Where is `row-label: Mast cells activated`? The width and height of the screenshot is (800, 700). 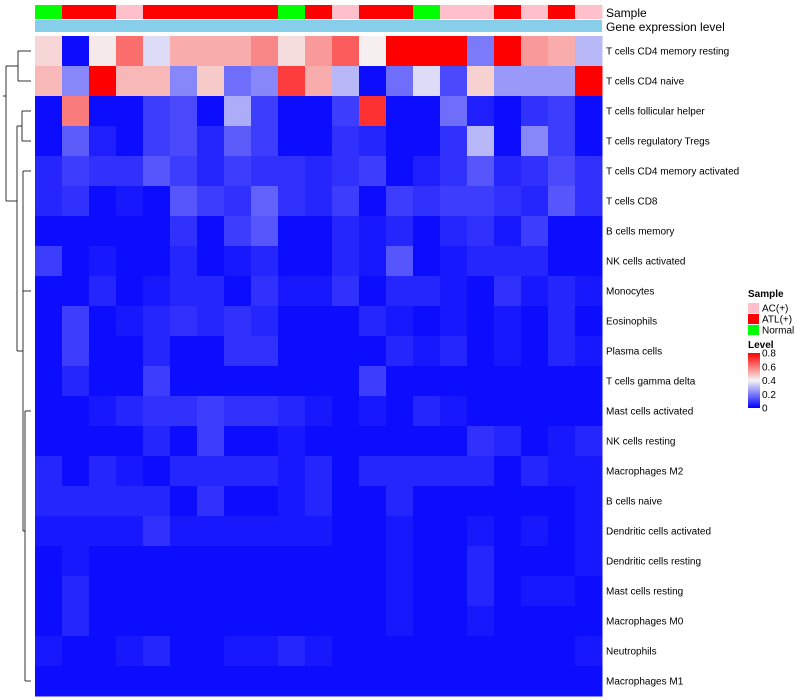 row-label: Mast cells activated is located at coordinates (649, 412).